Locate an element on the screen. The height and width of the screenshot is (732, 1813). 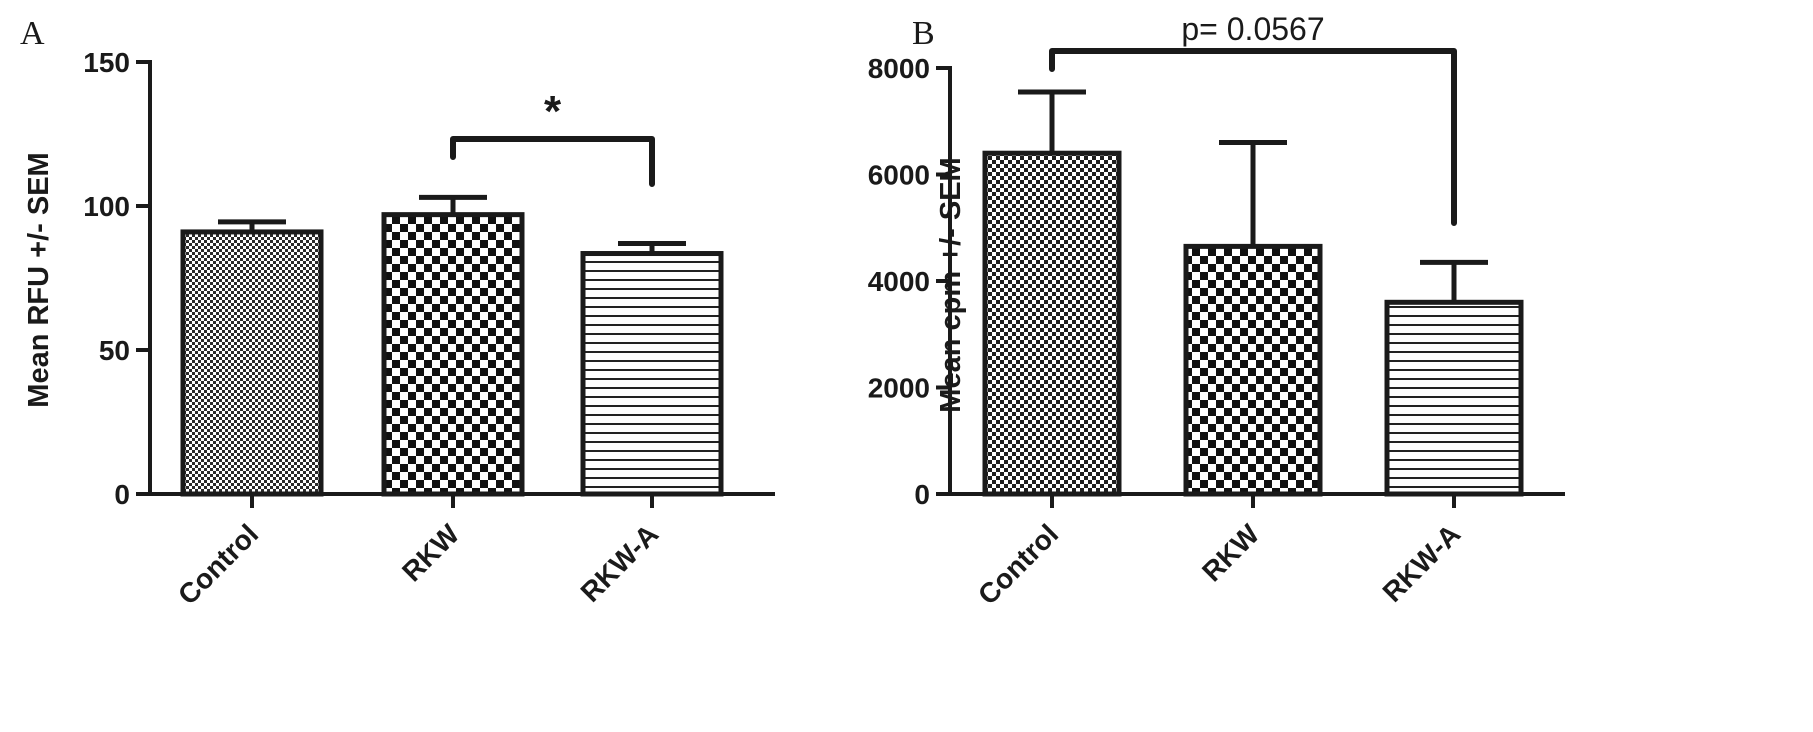
panel-a-y-tick-label-2: 100 is located at coordinates (106, 206).